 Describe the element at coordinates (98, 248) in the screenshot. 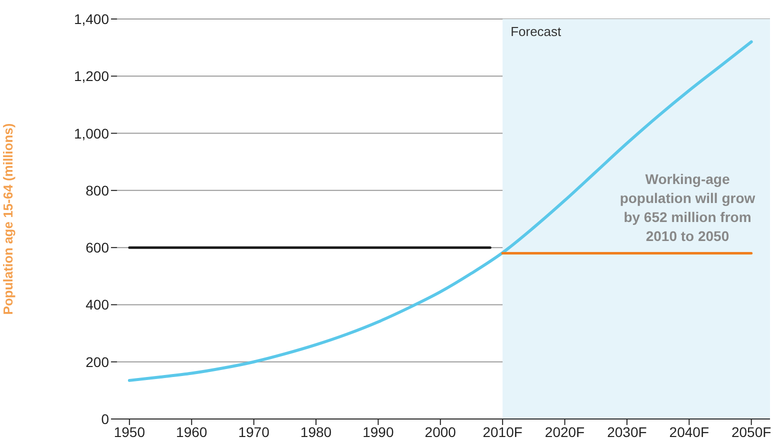

I see `y-tick-label: 600` at that location.